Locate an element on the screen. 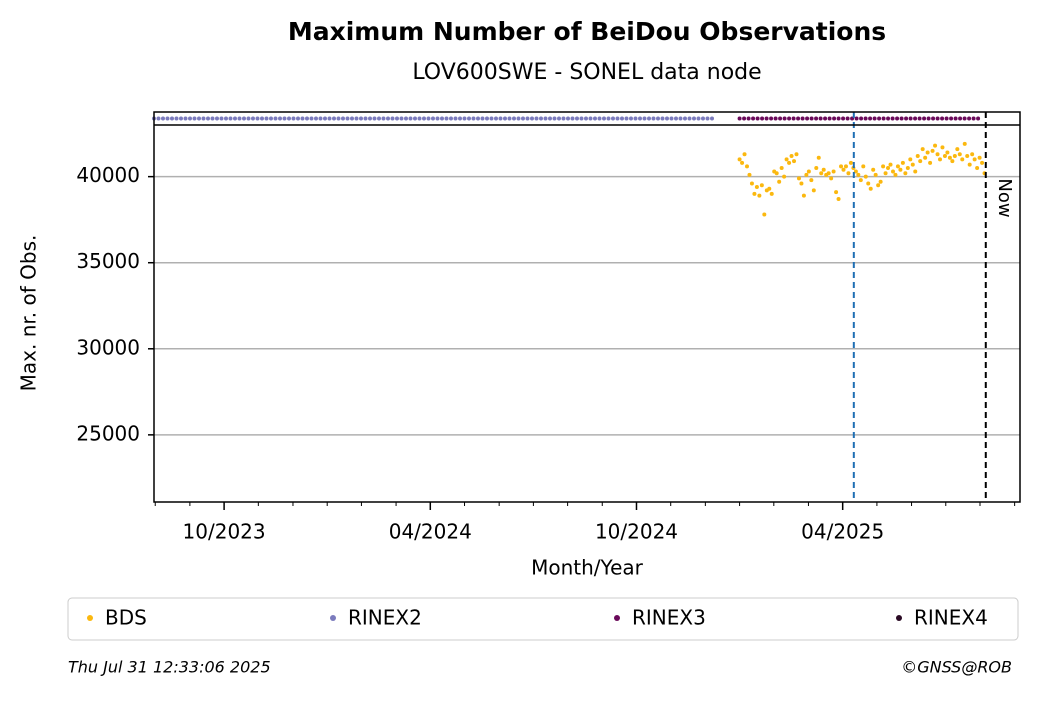 This screenshot has width=1040, height=703. x-tick-label: 10/2023 is located at coordinates (224, 532).